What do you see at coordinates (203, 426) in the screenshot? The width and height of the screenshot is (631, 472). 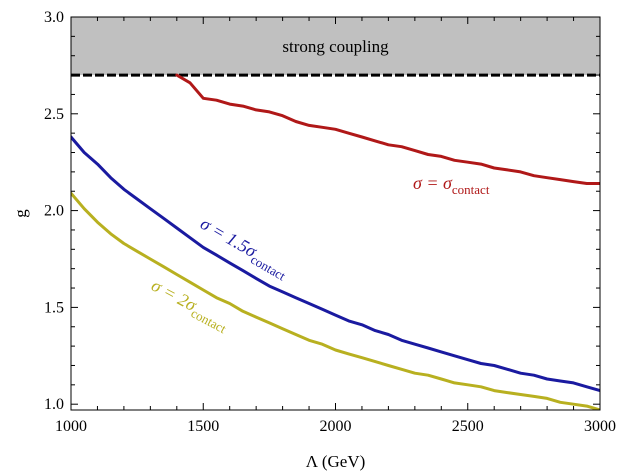 I see `x-tick-label: 1500` at bounding box center [203, 426].